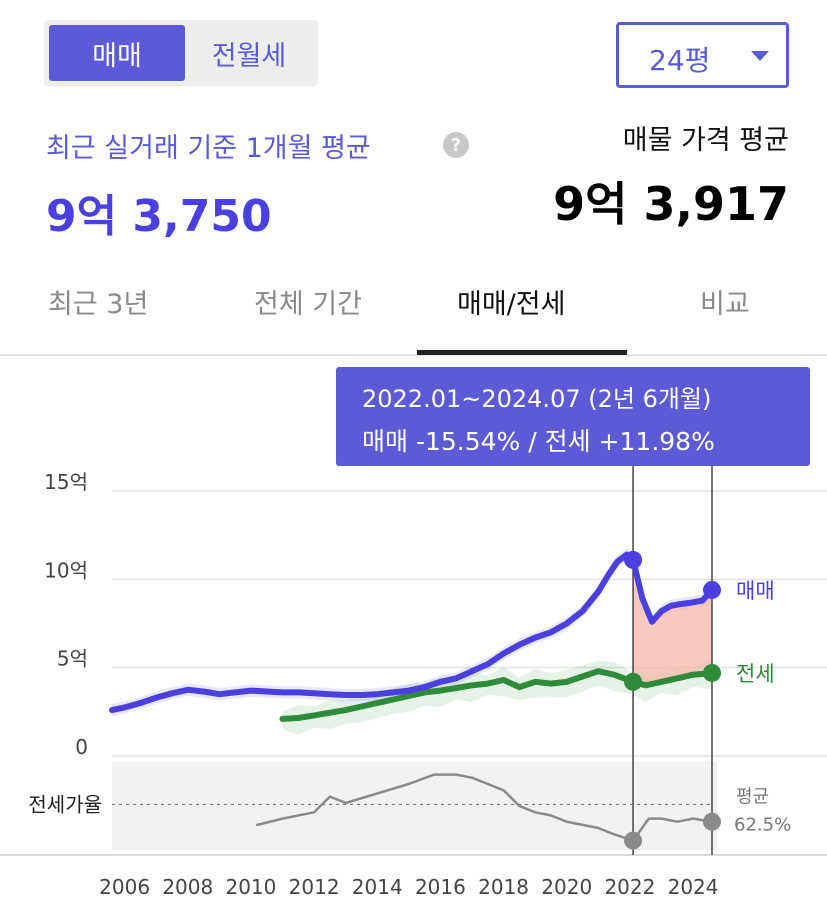 Image resolution: width=827 pixels, height=920 pixels. What do you see at coordinates (308, 304) in the screenshot?
I see `tab-all-period: 전체 기간` at bounding box center [308, 304].